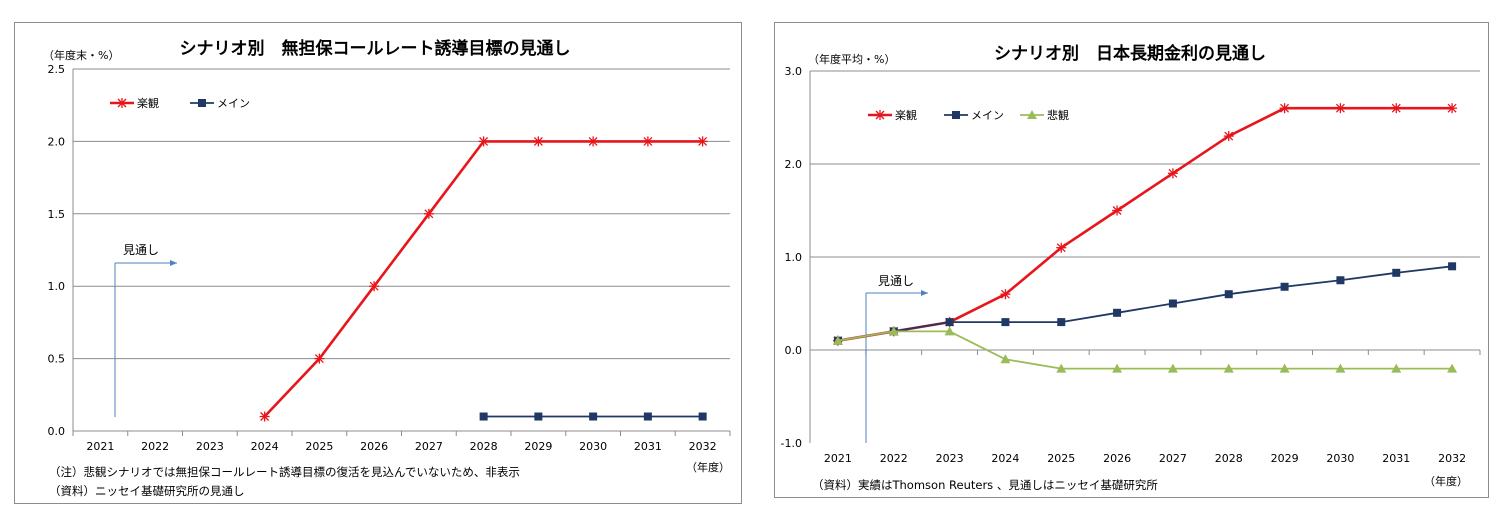 Image resolution: width=1501 pixels, height=518 pixels. What do you see at coordinates (265, 446) in the screenshot?
I see `x-tick-label: 2024` at bounding box center [265, 446].